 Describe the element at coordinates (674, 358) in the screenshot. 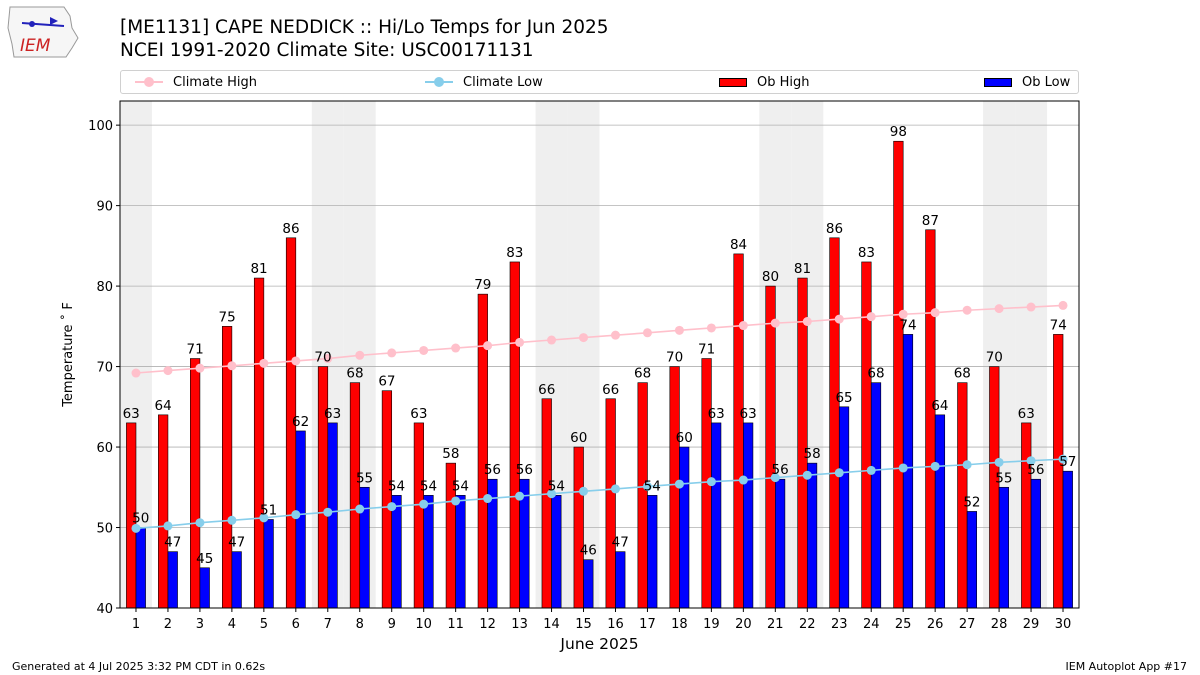

I see `ob-high-label: 70` at that location.